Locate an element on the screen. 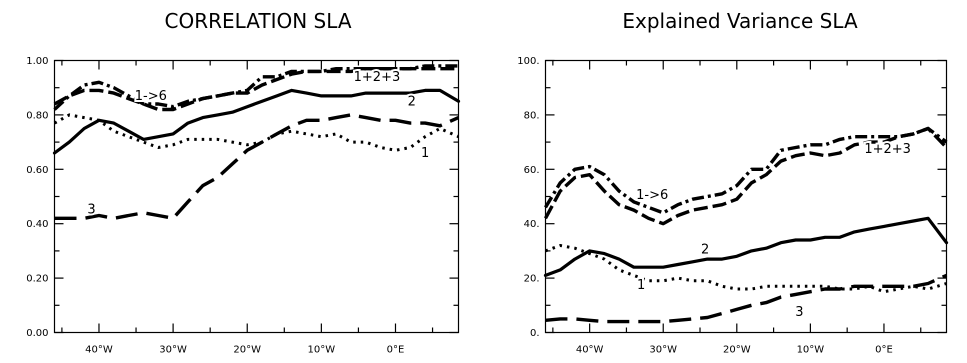 The height and width of the screenshot is (363, 967). y-tick-label: 100. is located at coordinates (528, 61).